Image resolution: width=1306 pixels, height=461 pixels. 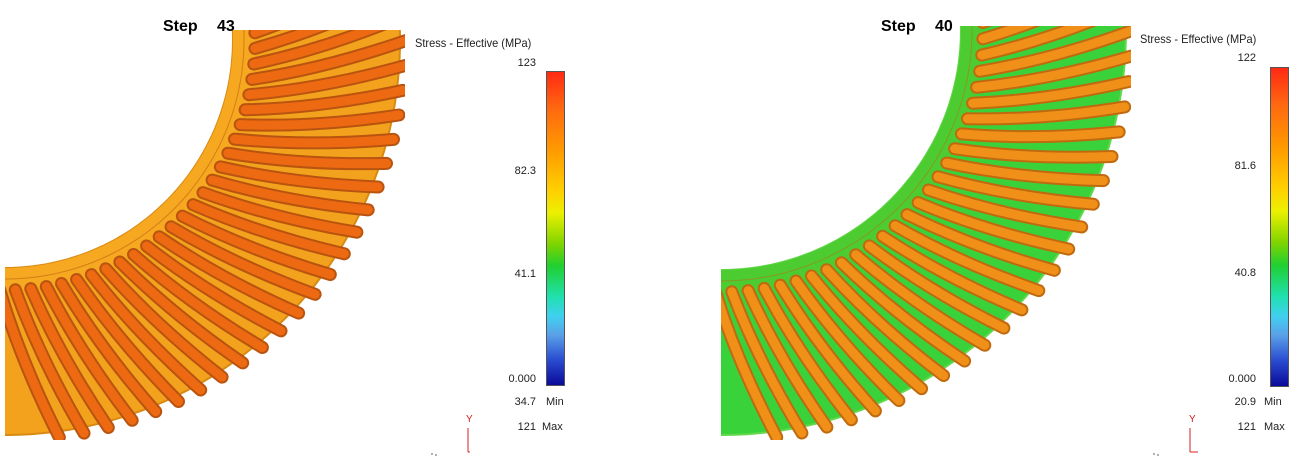 What do you see at coordinates (1246, 58) in the screenshot?
I see `scale-tick-max: 122` at bounding box center [1246, 58].